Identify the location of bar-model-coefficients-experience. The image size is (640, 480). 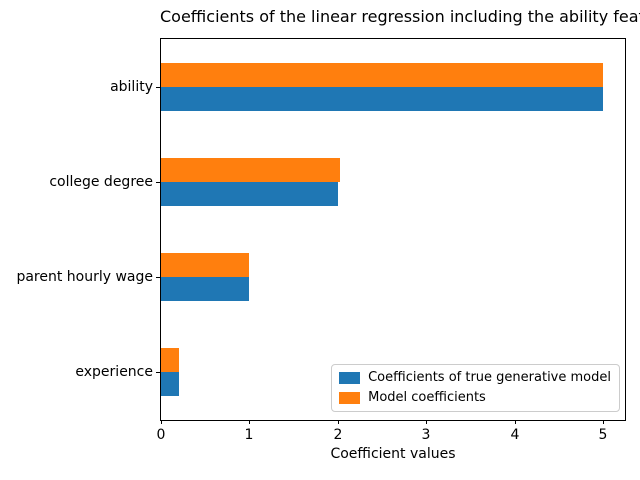
(170, 360).